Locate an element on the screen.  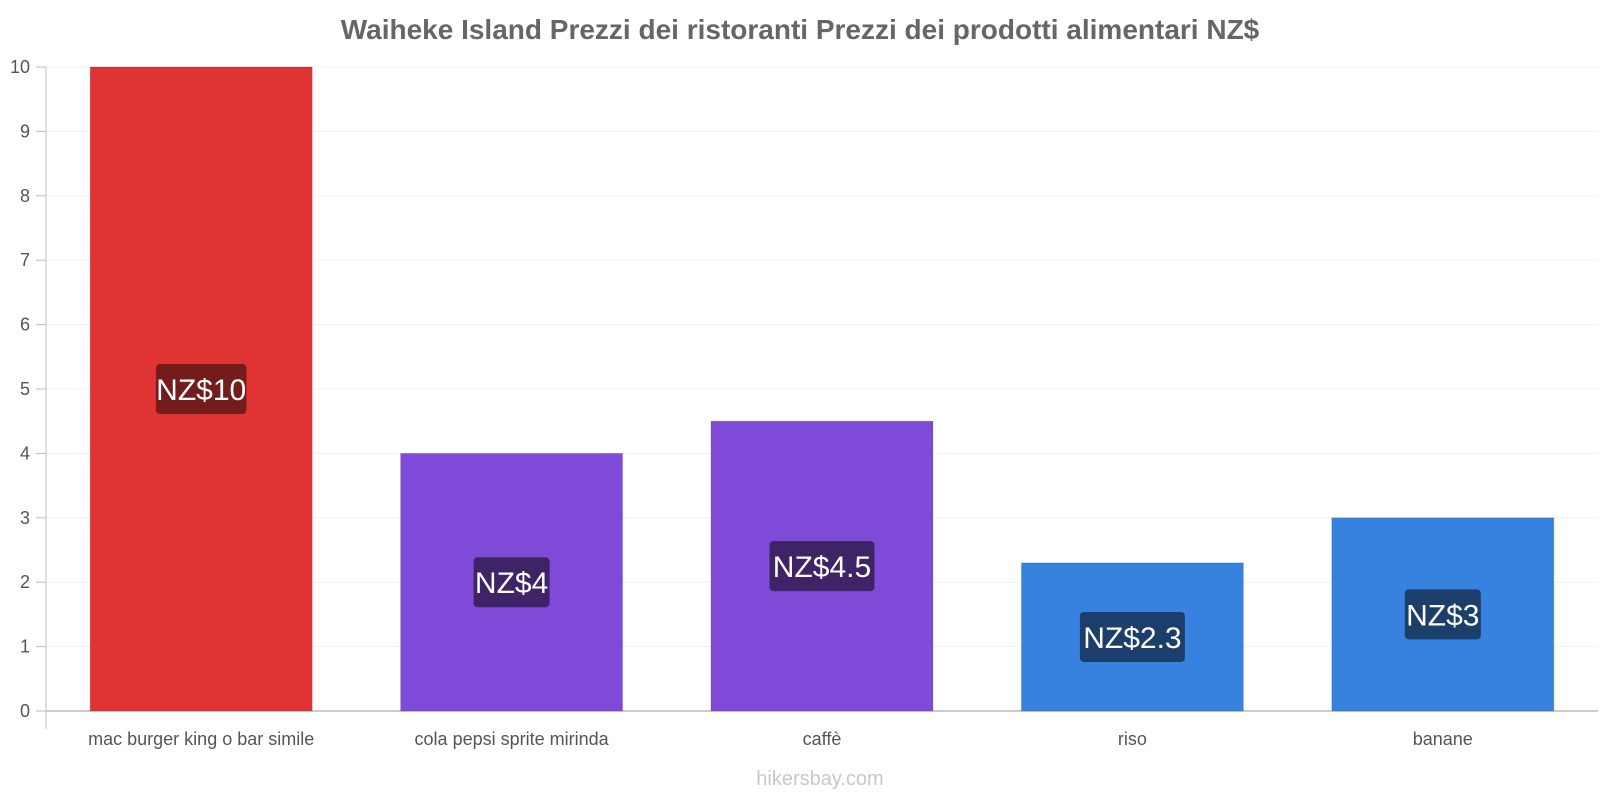
y-tick-label: 7 is located at coordinates (25, 260).